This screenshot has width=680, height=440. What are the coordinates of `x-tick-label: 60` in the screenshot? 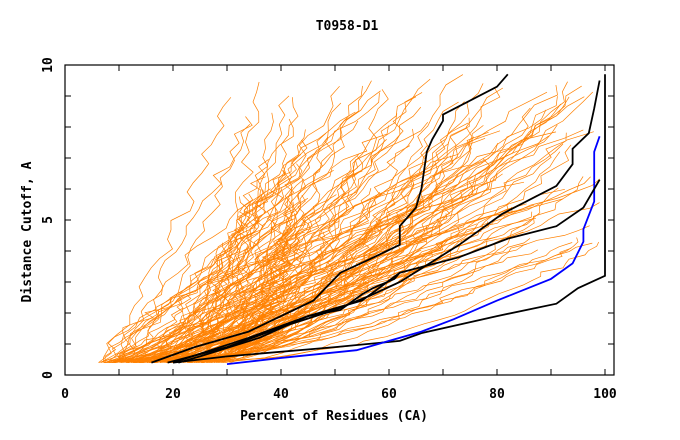 It's located at (389, 394).